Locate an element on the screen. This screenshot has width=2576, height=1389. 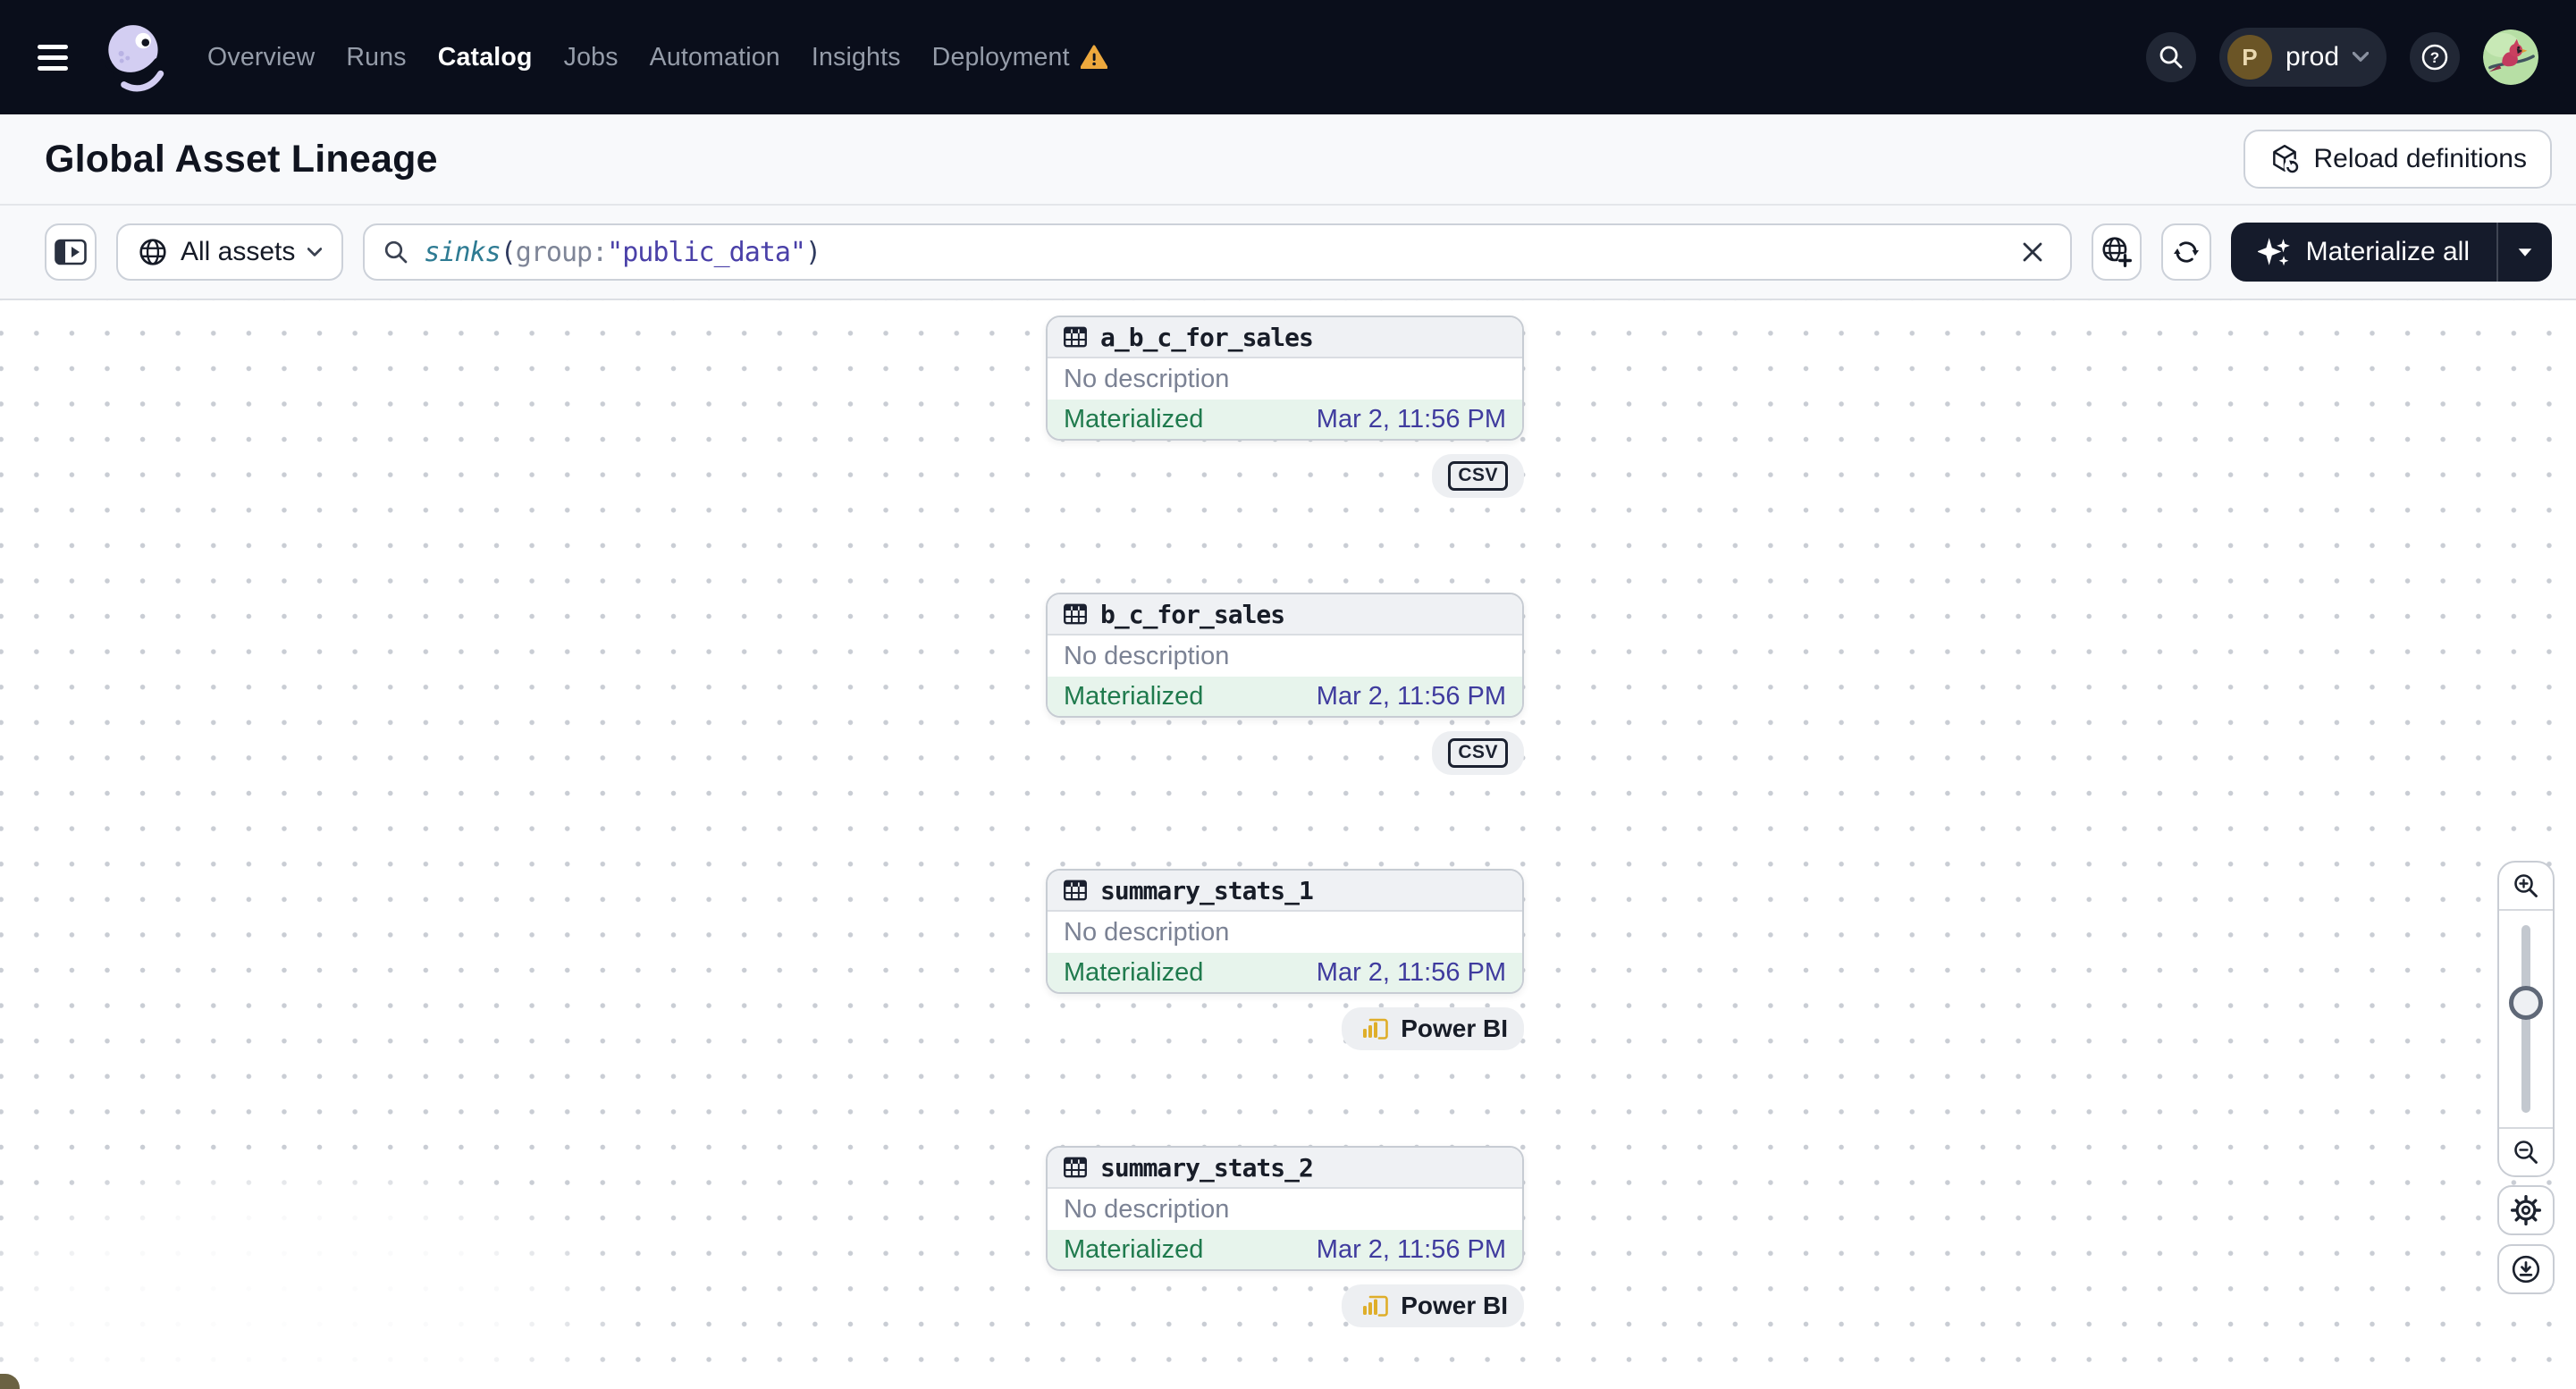
close-icon is located at coordinates (2032, 252).